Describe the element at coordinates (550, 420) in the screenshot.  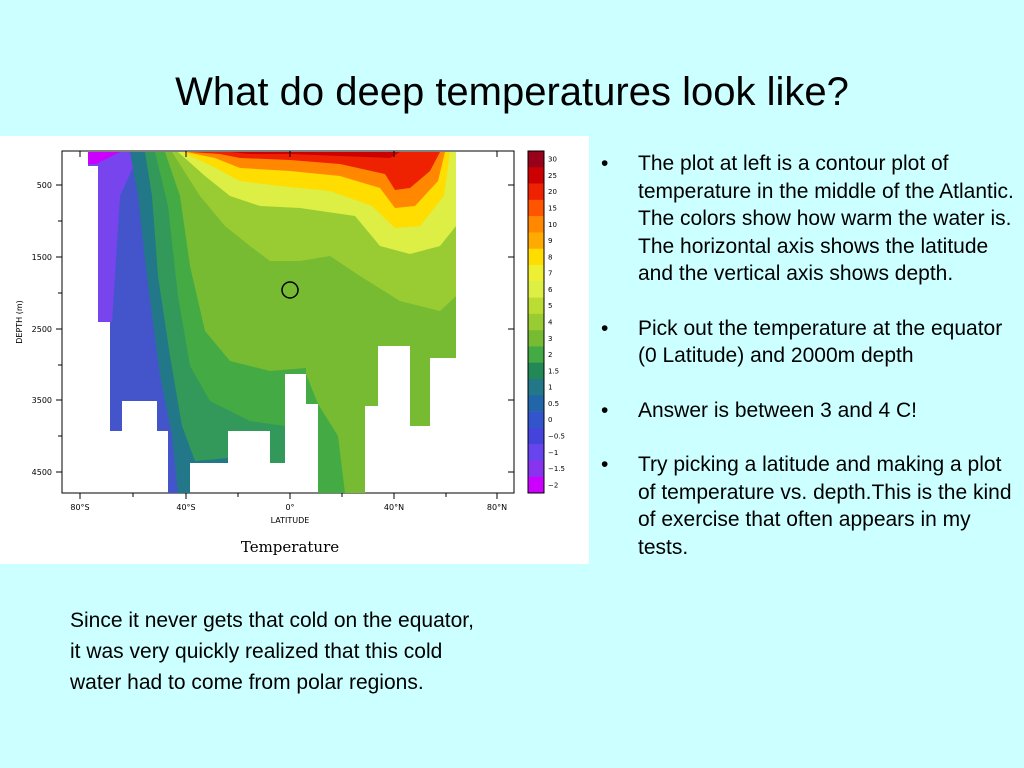
I see `colorbar-label: 0` at that location.